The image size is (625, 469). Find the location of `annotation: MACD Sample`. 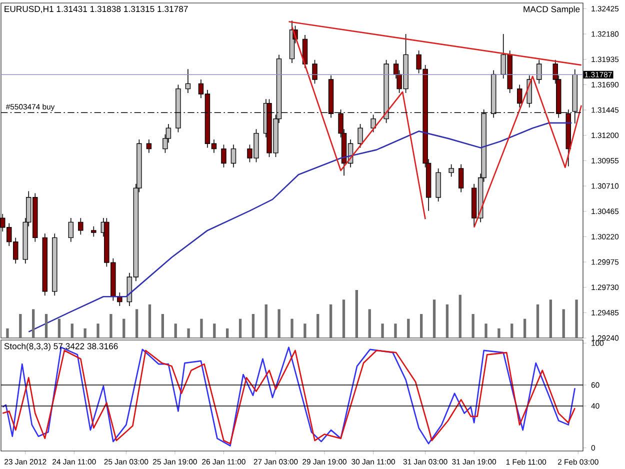

annotation: MACD Sample is located at coordinates (552, 10).